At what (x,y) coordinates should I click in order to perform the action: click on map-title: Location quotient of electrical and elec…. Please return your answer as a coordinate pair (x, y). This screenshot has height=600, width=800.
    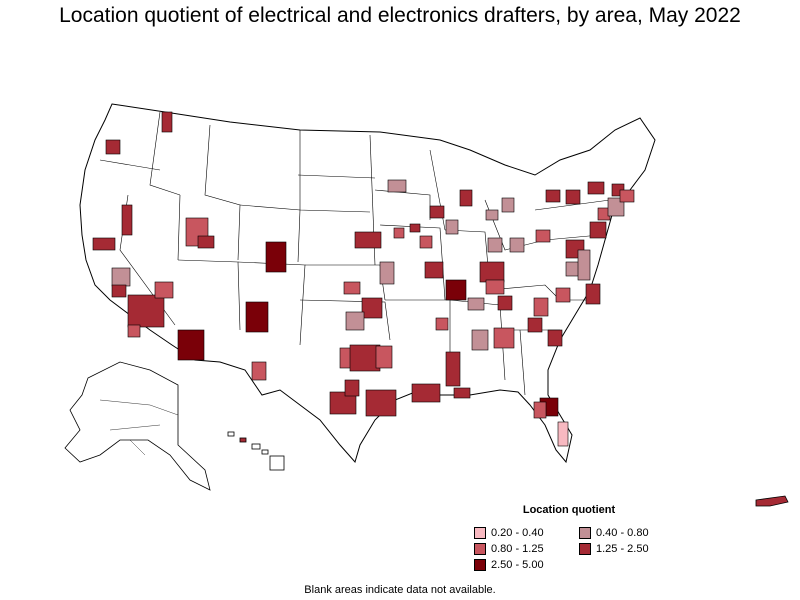
    Looking at the image, I should click on (400, 15).